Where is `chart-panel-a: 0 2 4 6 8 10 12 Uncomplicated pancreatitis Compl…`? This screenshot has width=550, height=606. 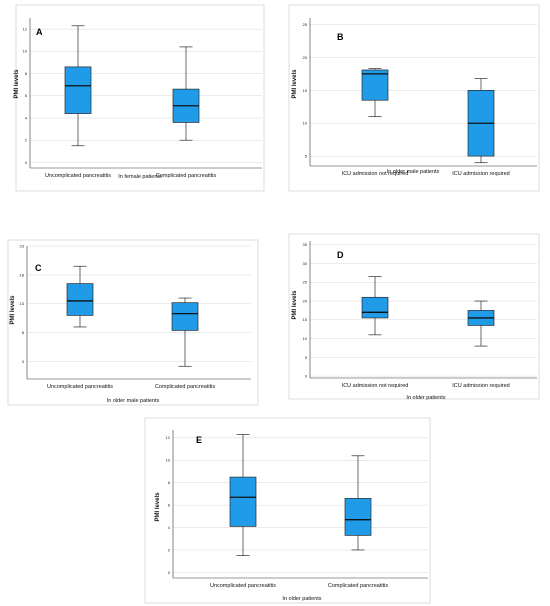
chart-panel-a: 0 2 4 6 8 10 12 Uncomplicated pancreatitis Compl… is located at coordinates (139, 98).